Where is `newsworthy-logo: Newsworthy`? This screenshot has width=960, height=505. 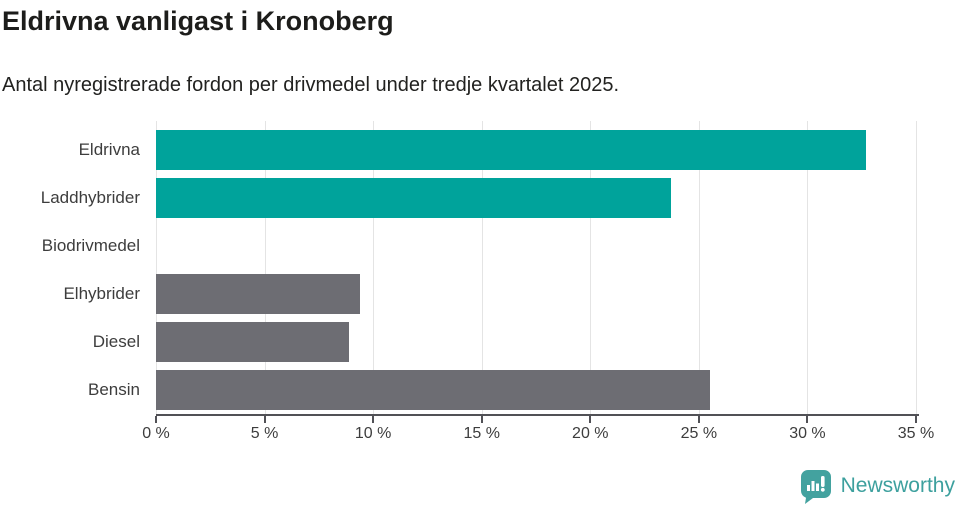 newsworthy-logo: Newsworthy is located at coordinates (877, 486).